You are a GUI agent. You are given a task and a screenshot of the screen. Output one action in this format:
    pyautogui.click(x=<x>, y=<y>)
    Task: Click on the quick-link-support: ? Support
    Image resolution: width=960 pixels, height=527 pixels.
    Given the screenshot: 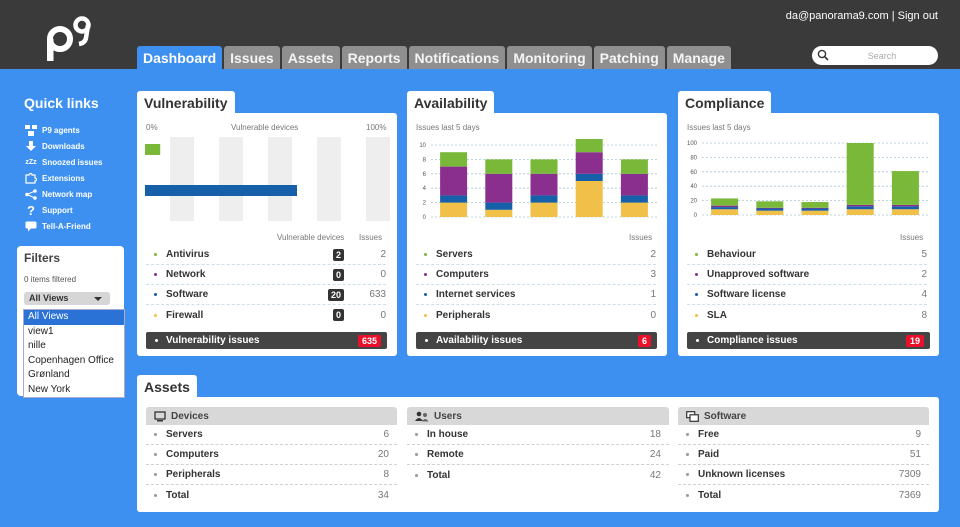 What is the action you would take?
    pyautogui.click(x=63, y=210)
    